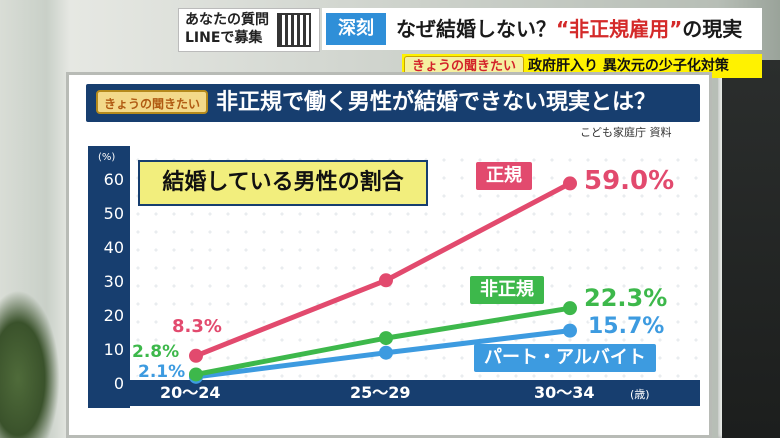 This screenshot has width=780, height=438. I want to click on line-question-box: あなたの質問 LINEで募集, so click(249, 30).